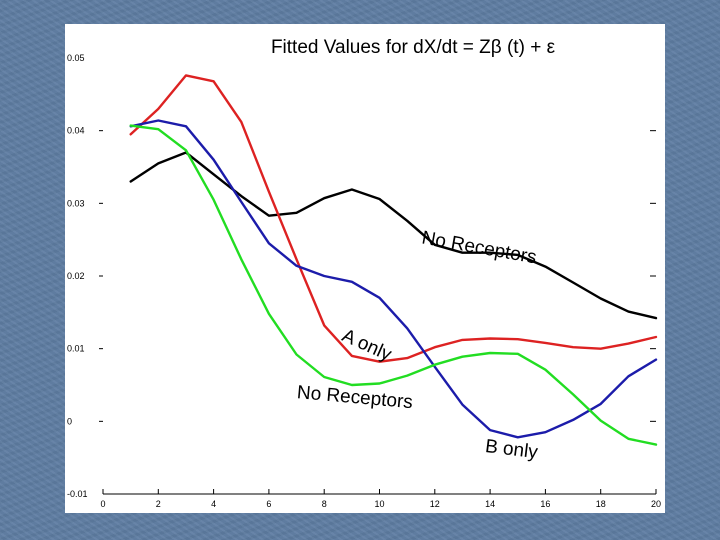  I want to click on y-tick-label: 0, so click(69, 421).